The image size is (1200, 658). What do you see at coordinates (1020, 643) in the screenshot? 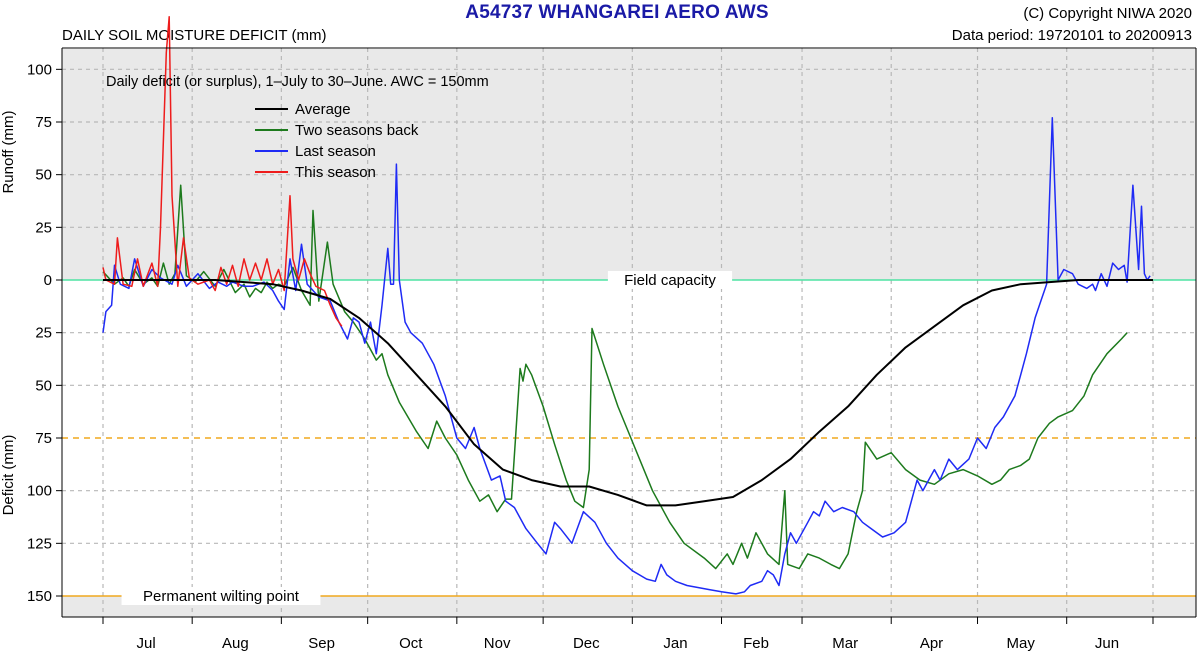
I see `x-tick-label: May` at bounding box center [1020, 643].